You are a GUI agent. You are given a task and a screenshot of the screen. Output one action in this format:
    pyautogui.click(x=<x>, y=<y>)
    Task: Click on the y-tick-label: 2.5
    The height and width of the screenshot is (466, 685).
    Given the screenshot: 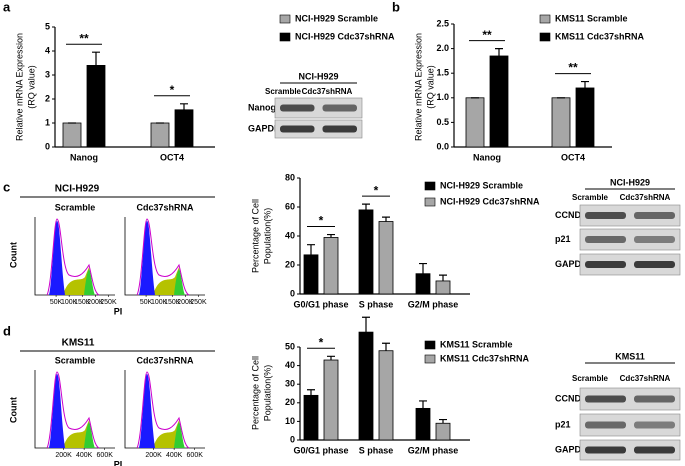 What is the action you would take?
    pyautogui.click(x=442, y=23)
    